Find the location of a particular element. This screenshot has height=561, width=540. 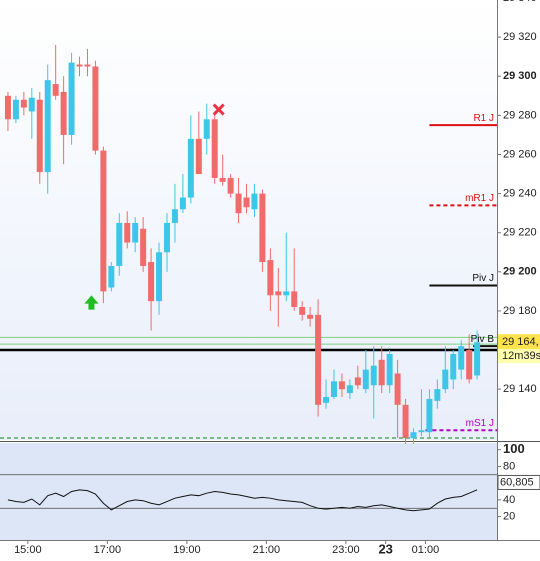

x-tick-label: 15:00 is located at coordinates (28, 550).